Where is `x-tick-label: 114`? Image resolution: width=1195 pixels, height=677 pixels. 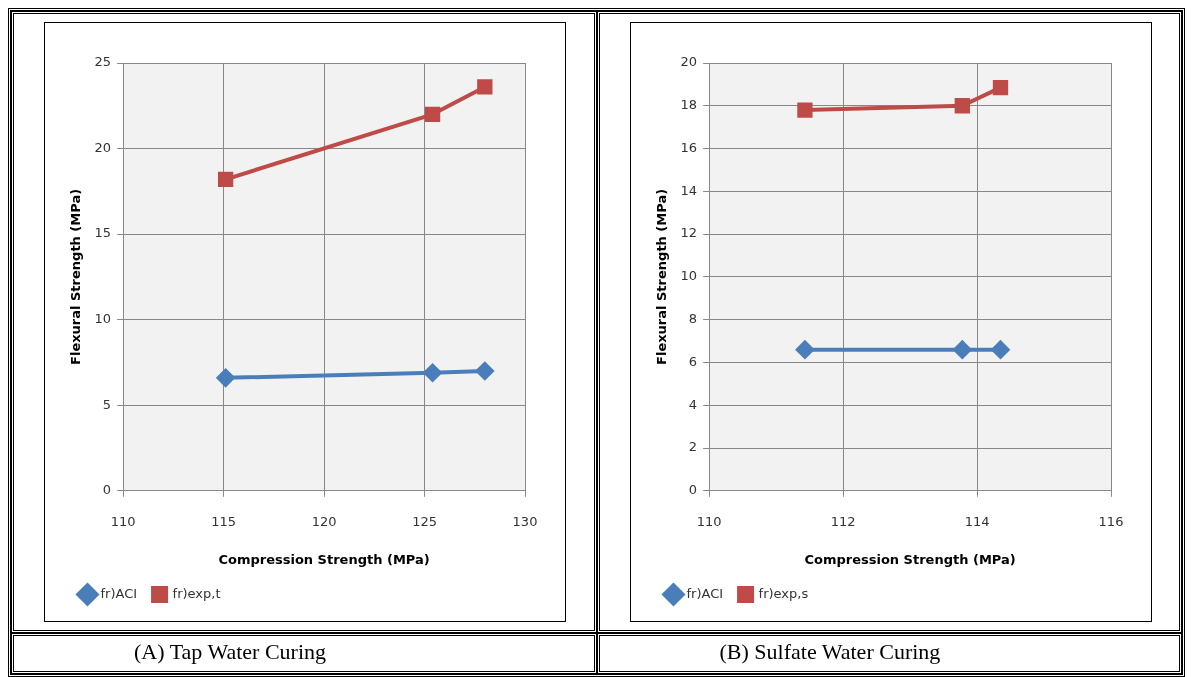 x-tick-label: 114 is located at coordinates (976, 521).